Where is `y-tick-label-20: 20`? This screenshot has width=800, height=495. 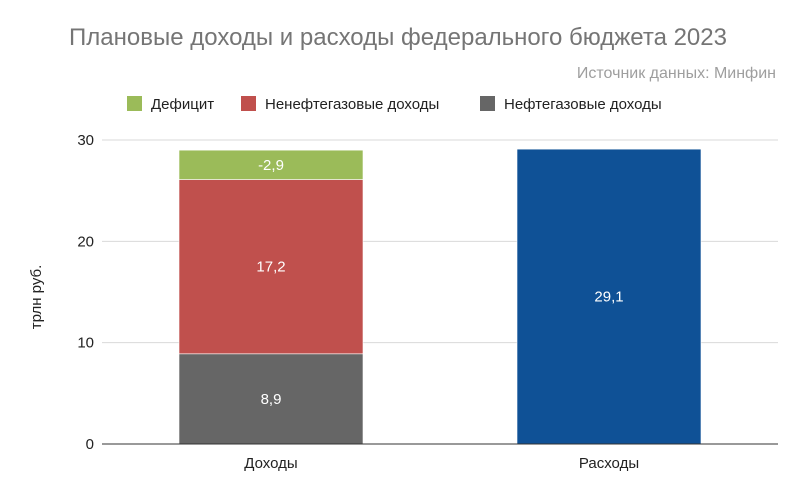
y-tick-label-20: 20 is located at coordinates (85, 241).